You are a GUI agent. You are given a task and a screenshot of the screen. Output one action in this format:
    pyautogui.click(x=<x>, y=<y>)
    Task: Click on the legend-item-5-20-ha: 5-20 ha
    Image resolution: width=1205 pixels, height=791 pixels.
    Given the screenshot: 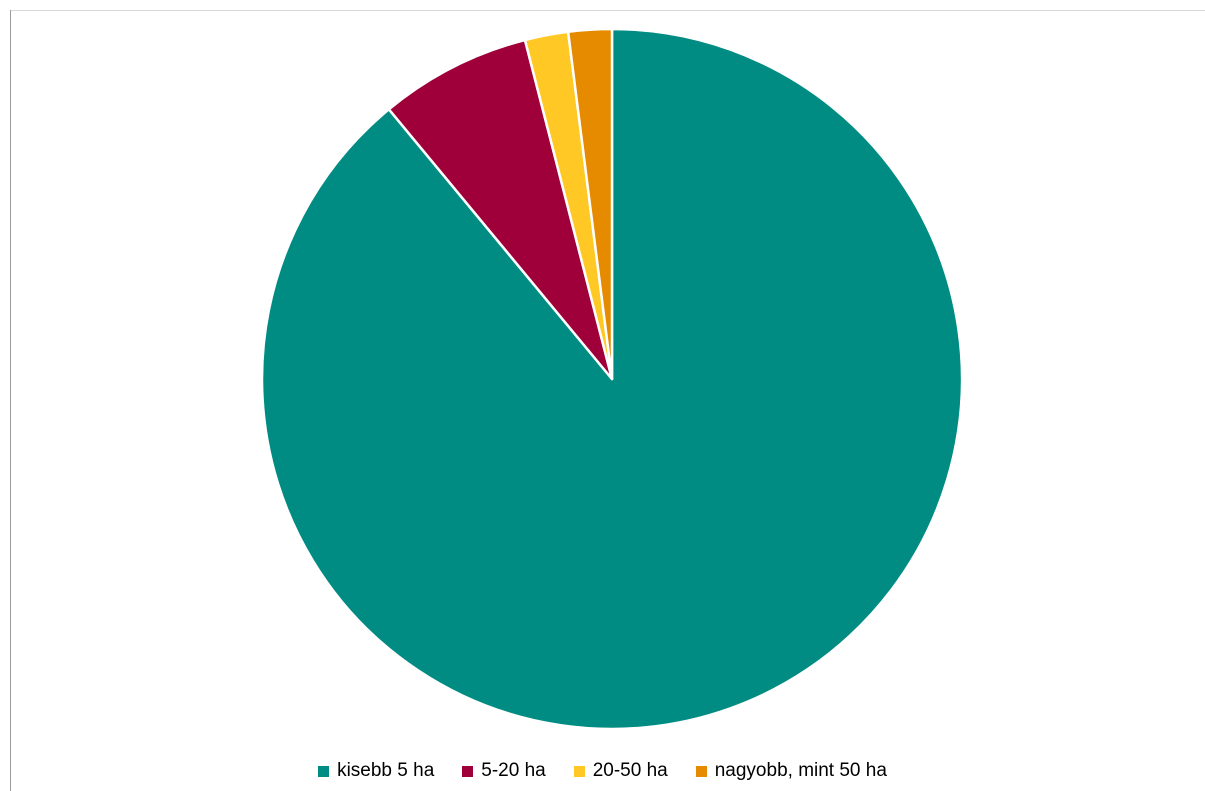 What is the action you would take?
    pyautogui.click(x=504, y=771)
    